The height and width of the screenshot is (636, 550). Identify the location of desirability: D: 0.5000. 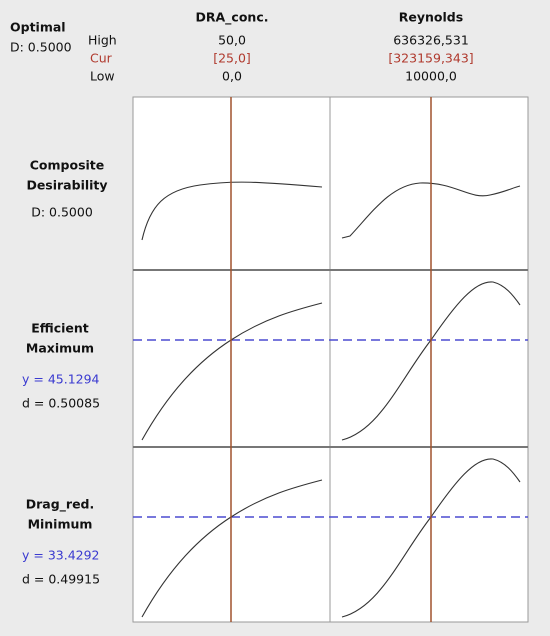
(41, 47).